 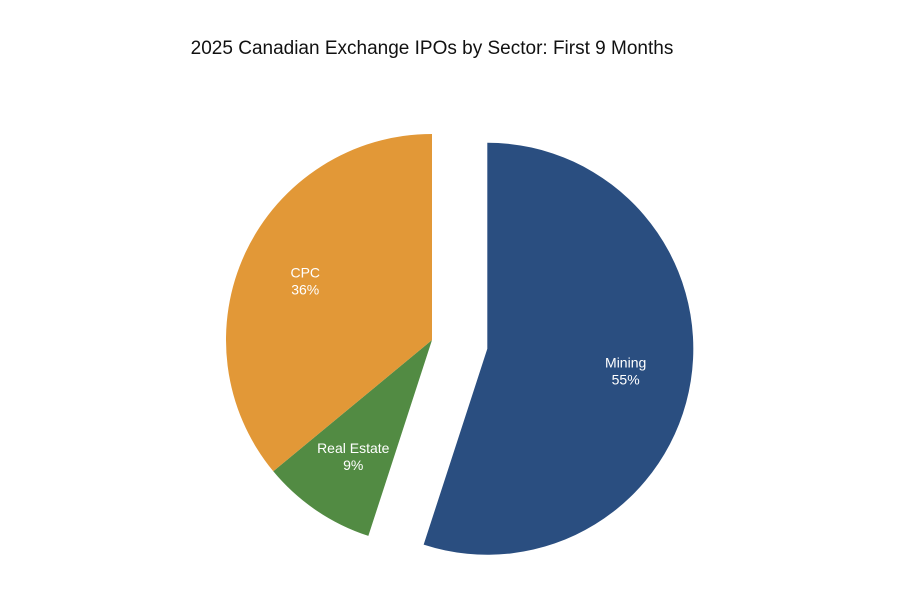 I want to click on pie-slice-real-estate, so click(x=352, y=438).